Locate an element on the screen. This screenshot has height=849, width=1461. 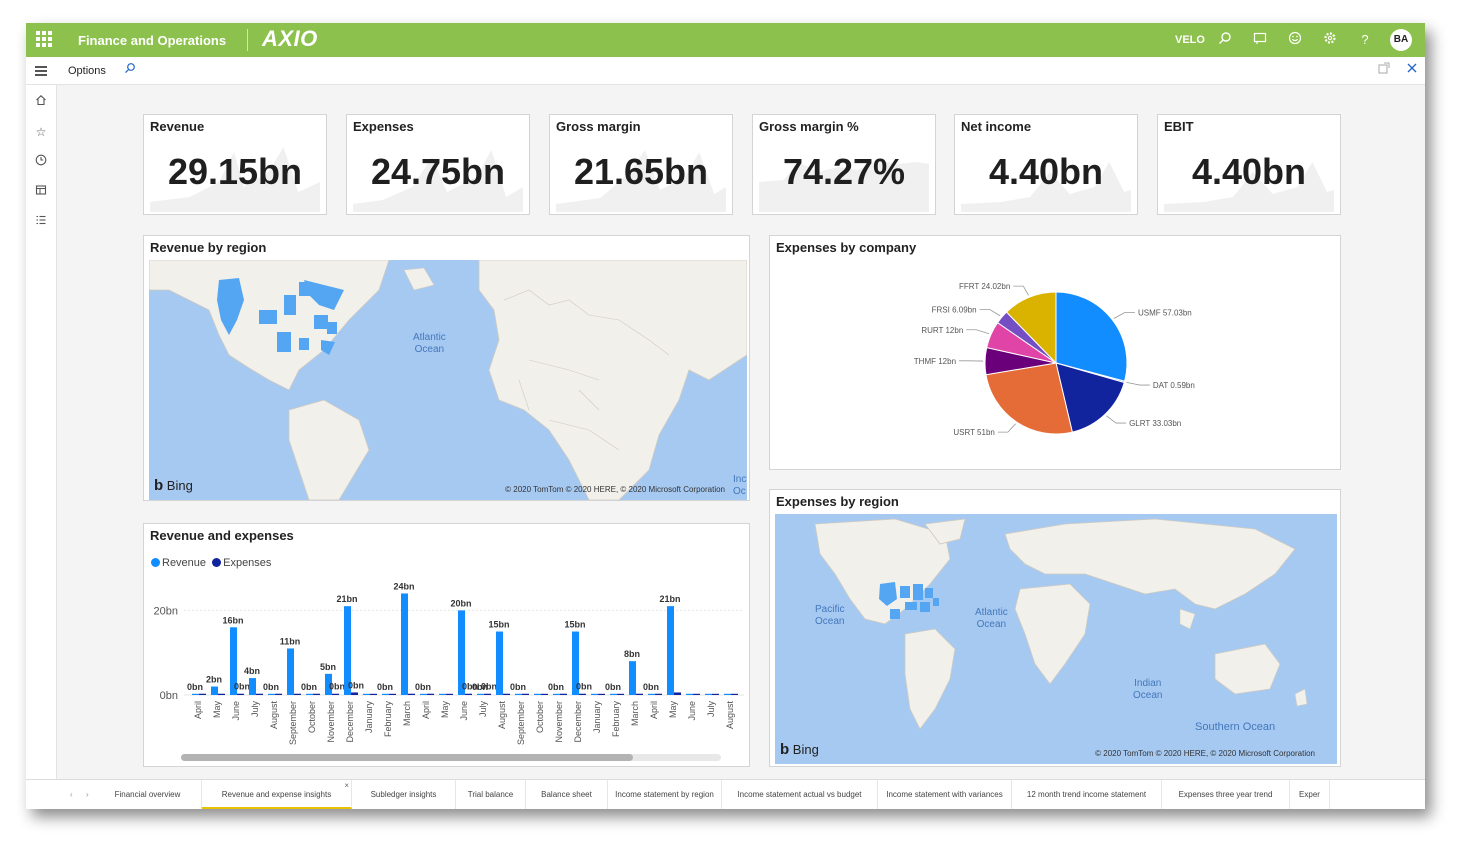
kpi-card-gross-margin: Gross margin 21.65bn is located at coordinates (641, 164).